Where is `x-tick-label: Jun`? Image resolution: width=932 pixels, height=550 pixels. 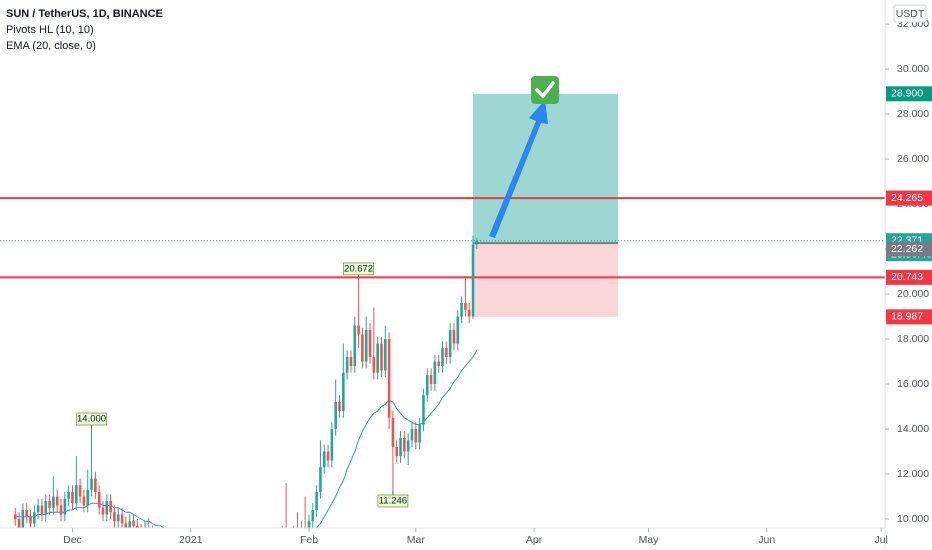
x-tick-label: Jun is located at coordinates (766, 540).